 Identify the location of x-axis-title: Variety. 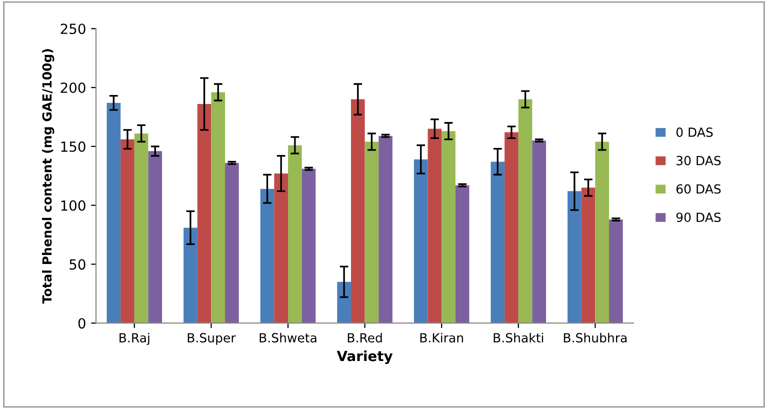
(364, 357).